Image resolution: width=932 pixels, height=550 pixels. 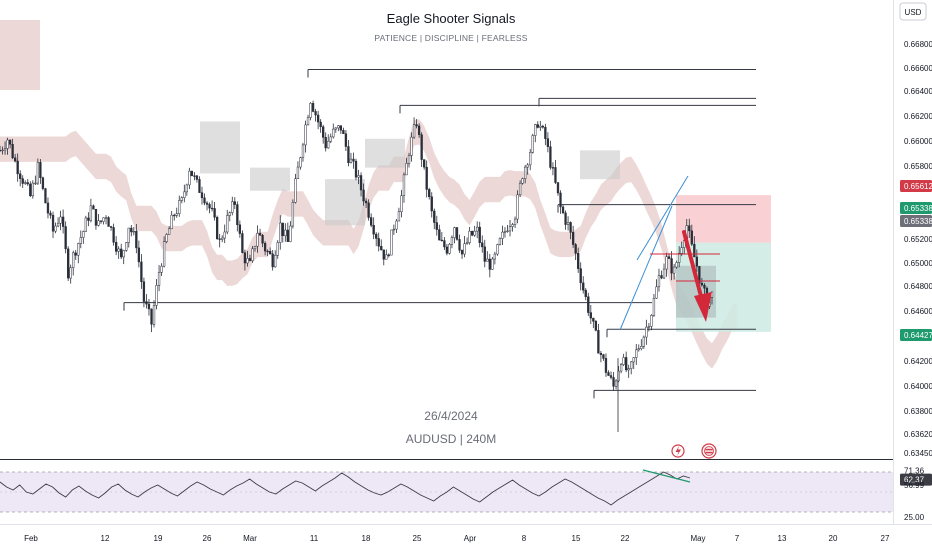 What do you see at coordinates (105, 538) in the screenshot?
I see `time-tick-label: 12` at bounding box center [105, 538].